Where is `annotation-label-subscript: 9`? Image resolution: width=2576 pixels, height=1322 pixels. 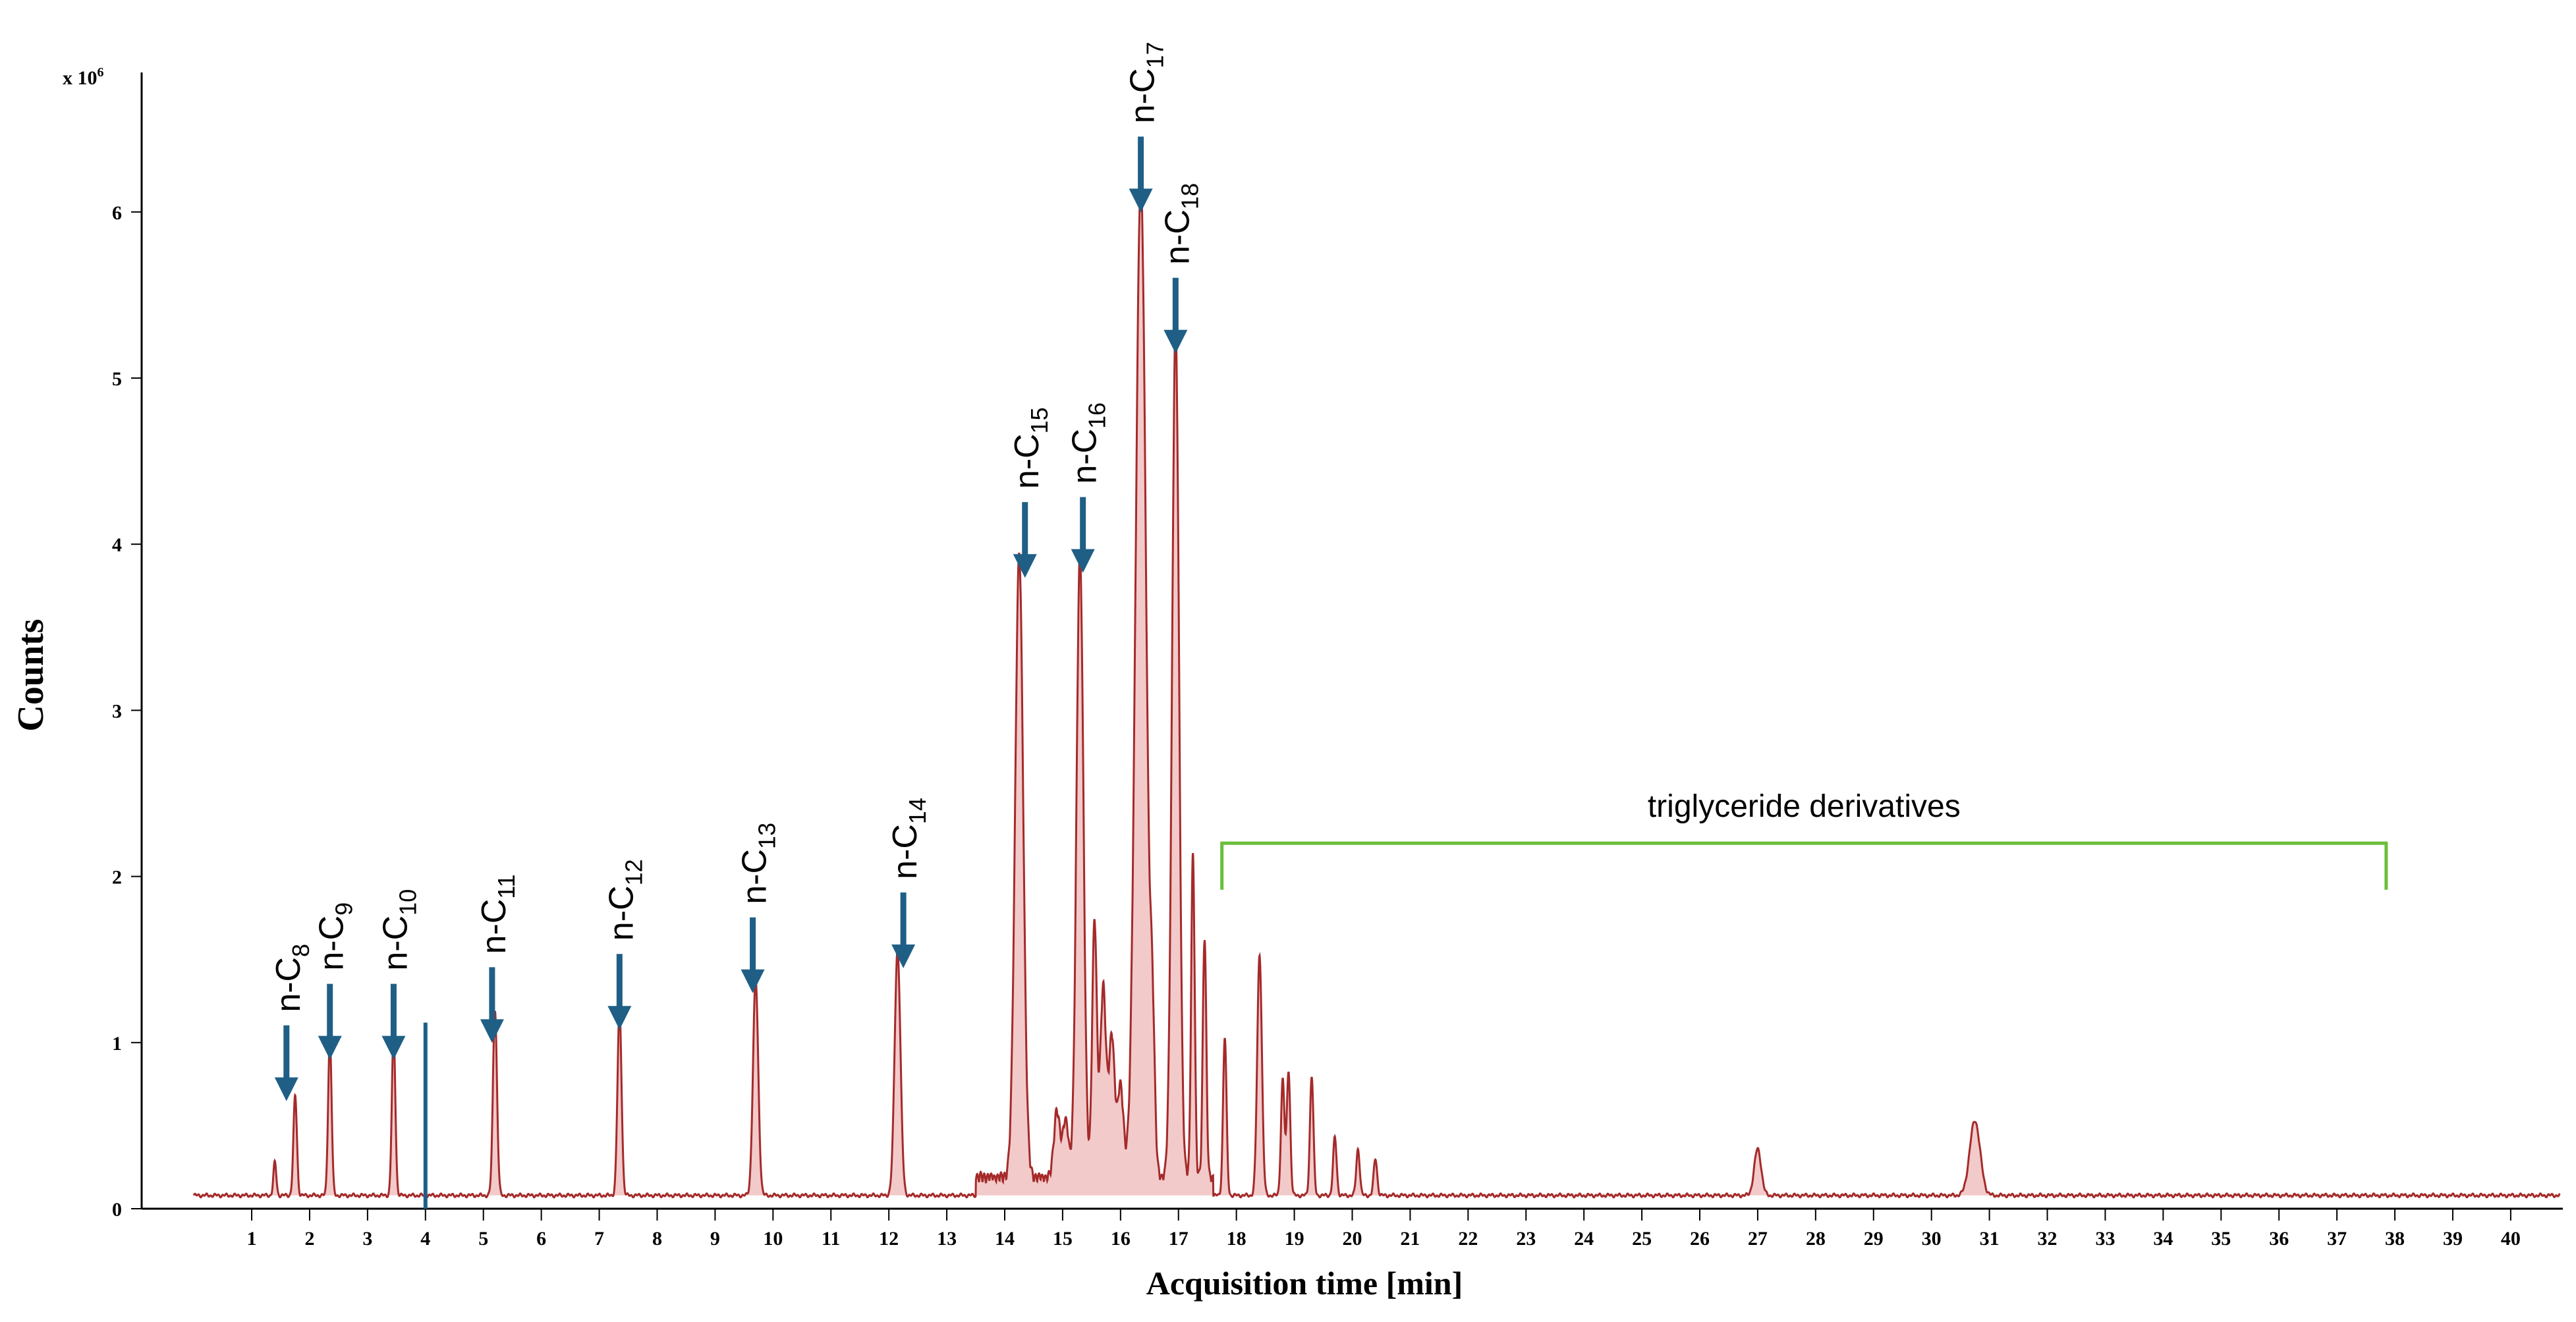 annotation-label-subscript: 9 is located at coordinates (344, 909).